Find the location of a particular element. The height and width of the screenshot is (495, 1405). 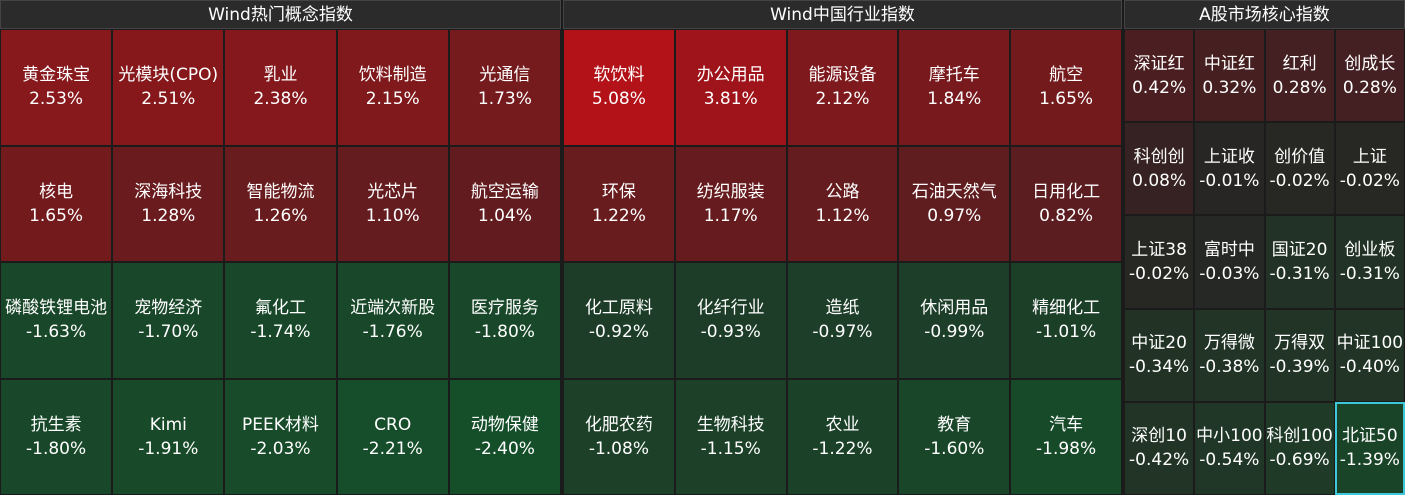

tile-label: 磷酸铁锂电池 is located at coordinates (56, 308).